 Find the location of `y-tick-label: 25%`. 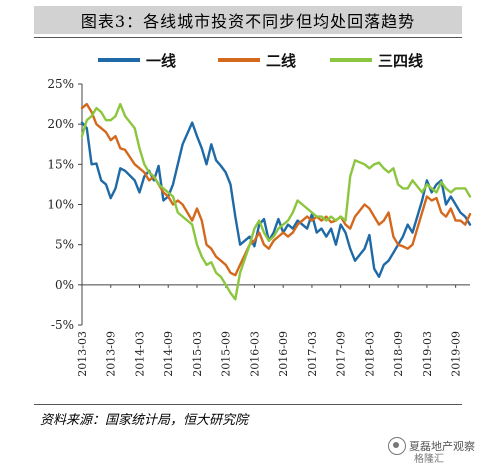

y-tick-label: 25% is located at coordinates (60, 84).